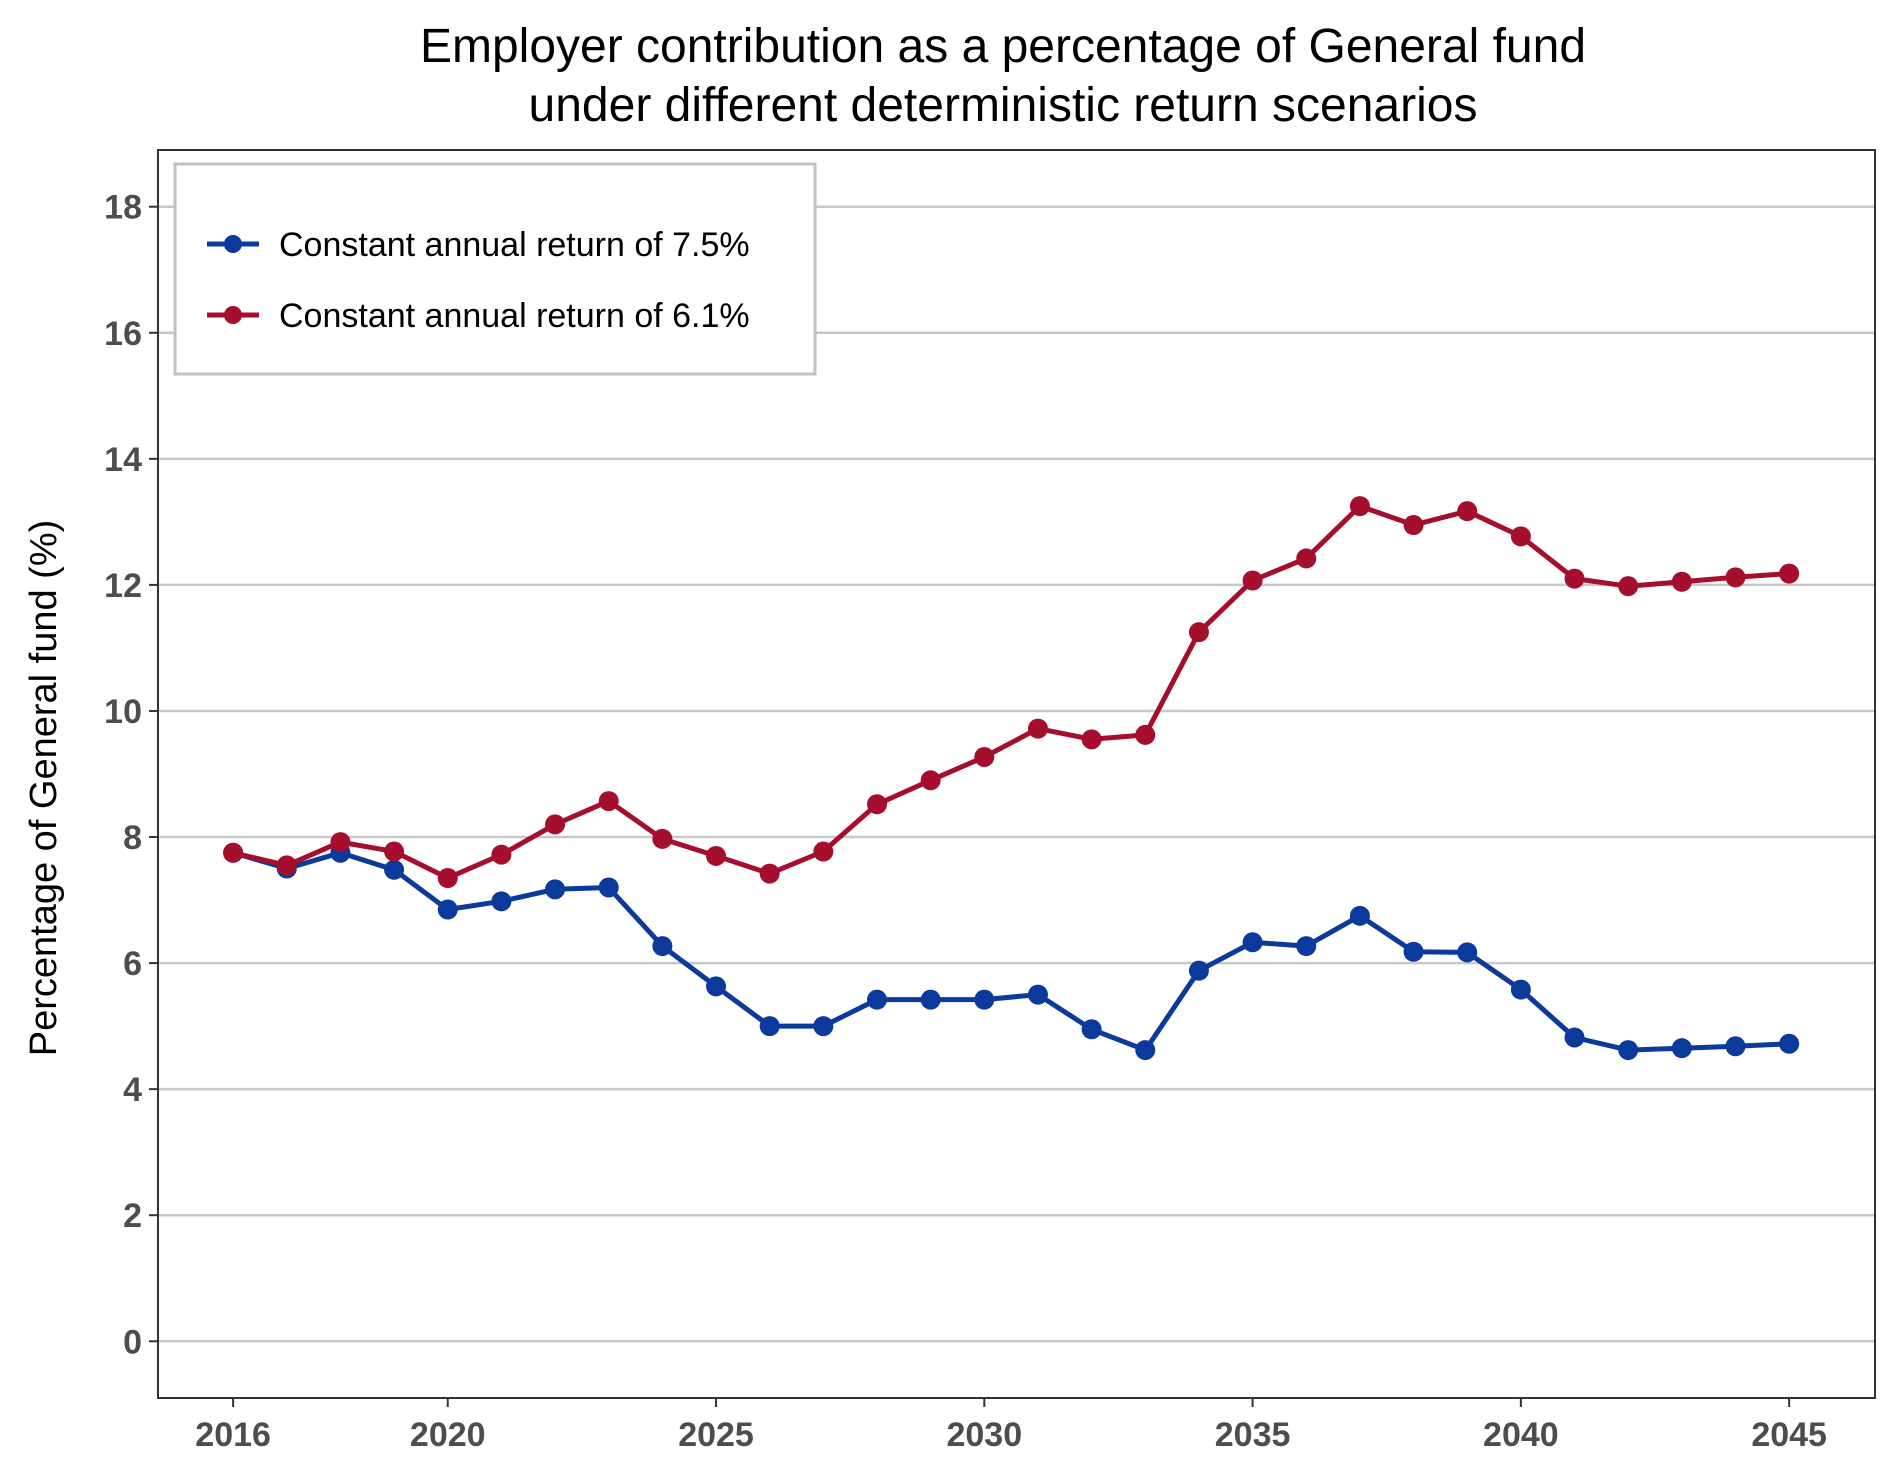 The image size is (1890, 1469). I want to click on y-tick-label: 14, so click(123, 460).